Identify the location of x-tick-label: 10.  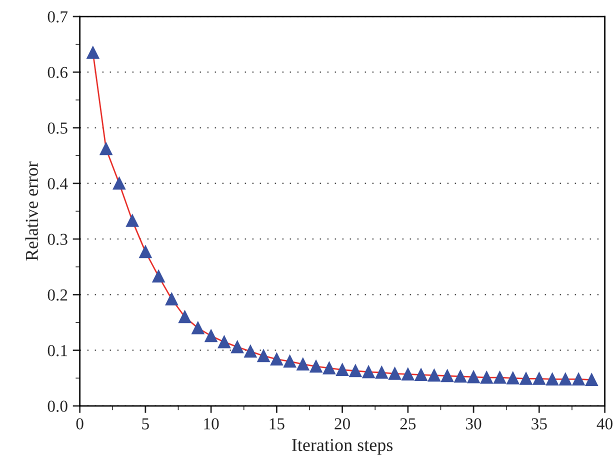
(211, 424).